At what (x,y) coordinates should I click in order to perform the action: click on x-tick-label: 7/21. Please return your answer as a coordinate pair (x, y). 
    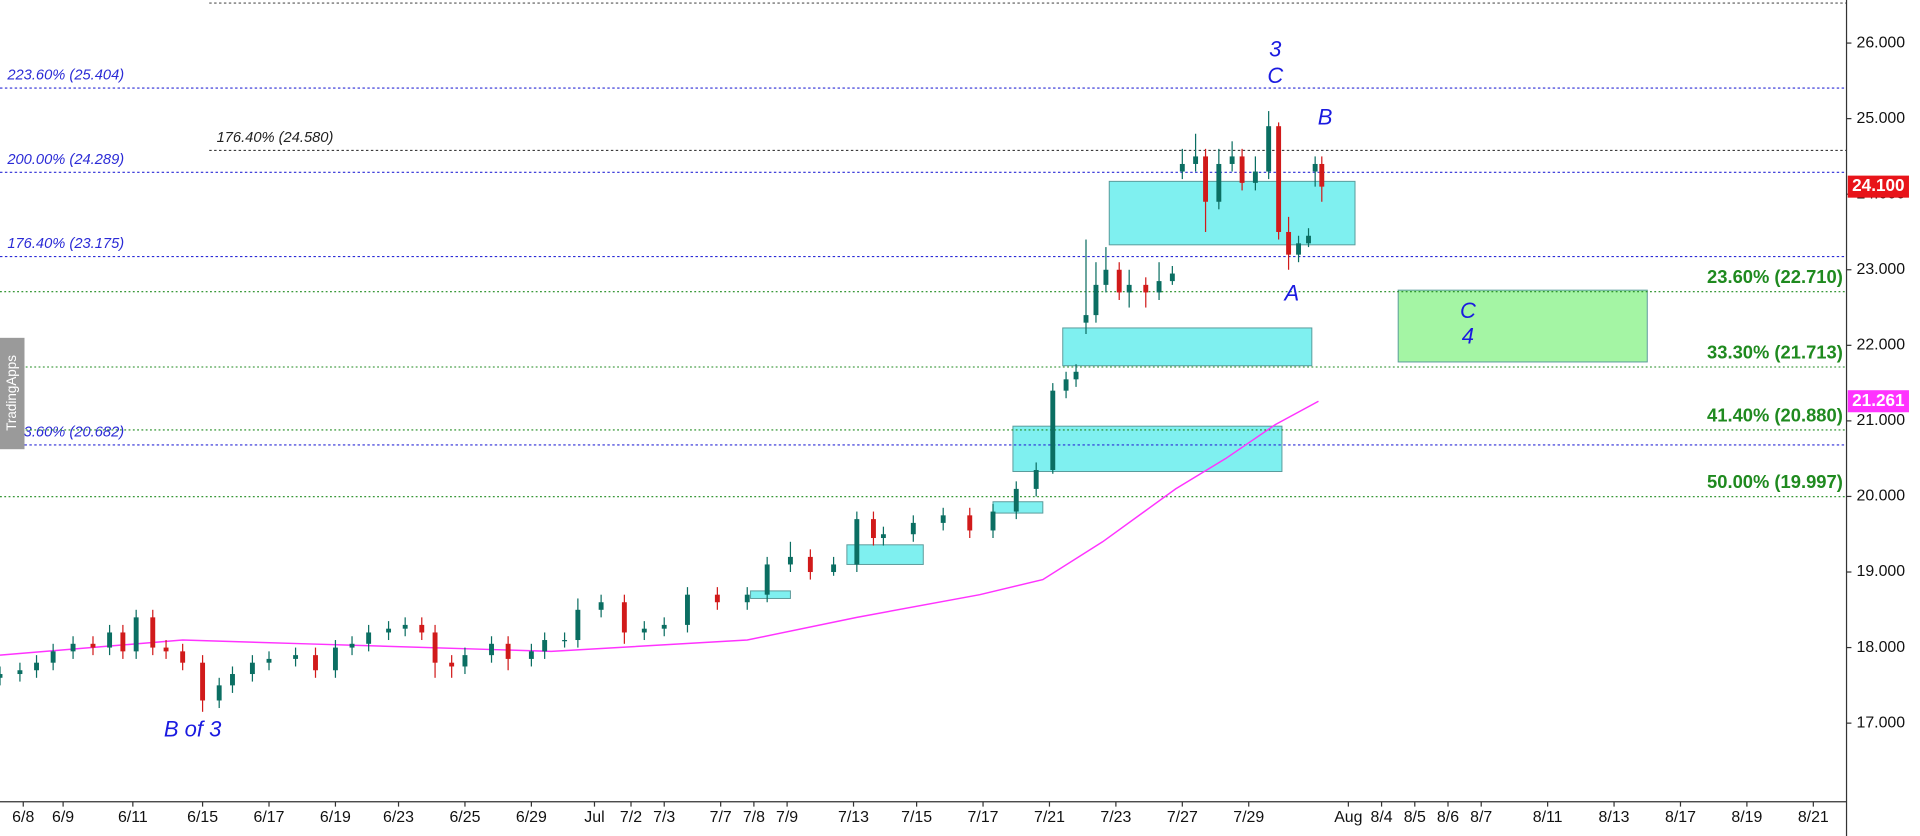
    Looking at the image, I should click on (1049, 817).